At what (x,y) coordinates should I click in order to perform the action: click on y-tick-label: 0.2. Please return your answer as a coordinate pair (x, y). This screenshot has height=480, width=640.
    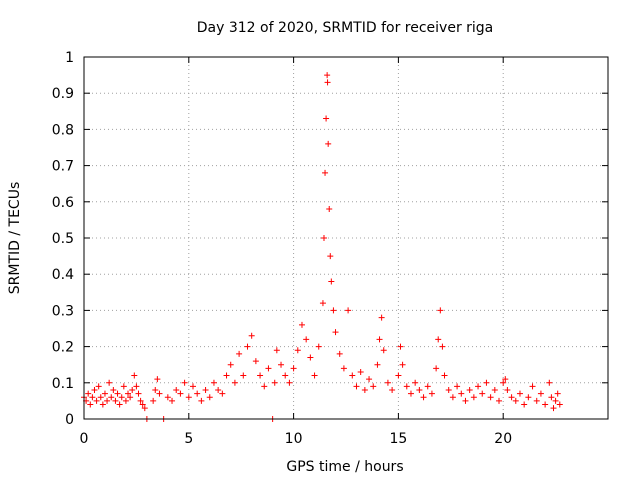
    Looking at the image, I should click on (63, 348).